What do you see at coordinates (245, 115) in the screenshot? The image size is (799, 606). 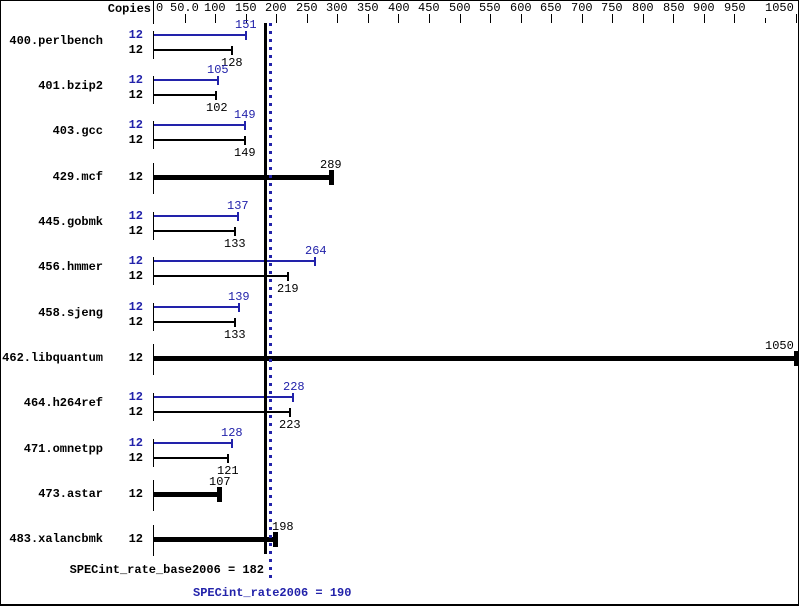 I see `peak-value-label: 149` at bounding box center [245, 115].